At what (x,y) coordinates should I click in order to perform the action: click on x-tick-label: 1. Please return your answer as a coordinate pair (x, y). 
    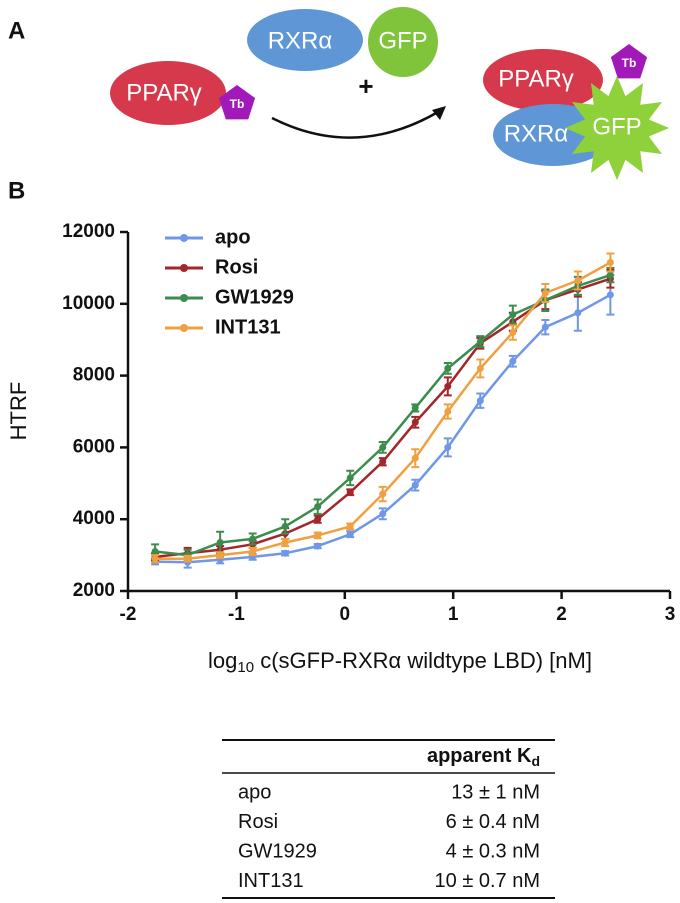
    Looking at the image, I should click on (453, 614).